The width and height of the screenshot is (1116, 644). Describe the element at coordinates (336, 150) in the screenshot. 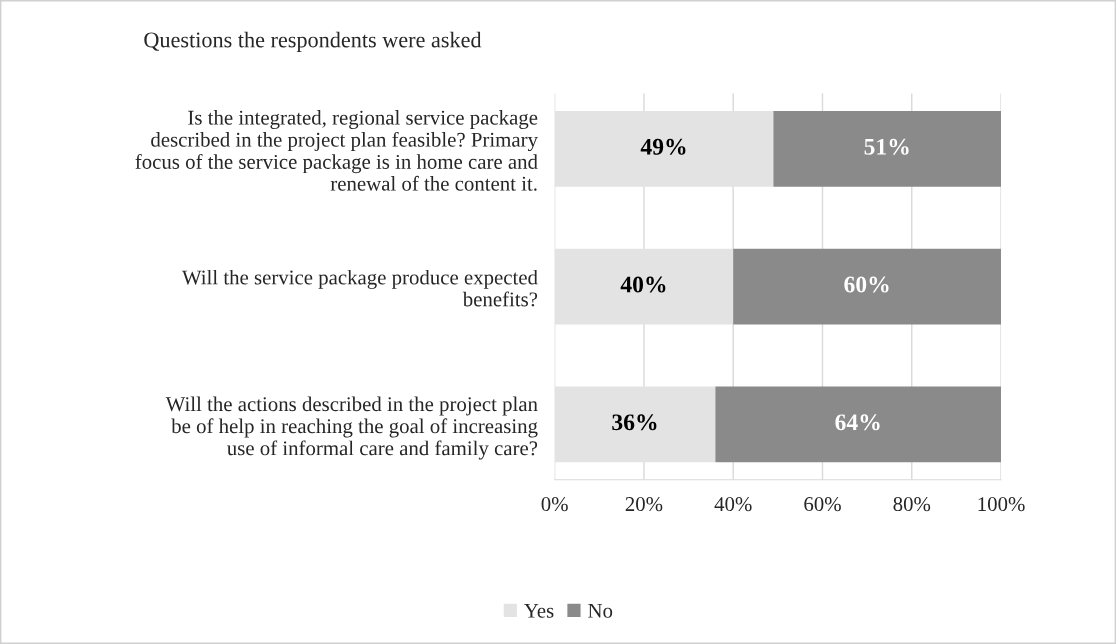

I see `y-tick-label: Is the integrated, regional service package described in the project plan feasible? Primary focus of the service package is in home care and renewal of the content it.` at that location.